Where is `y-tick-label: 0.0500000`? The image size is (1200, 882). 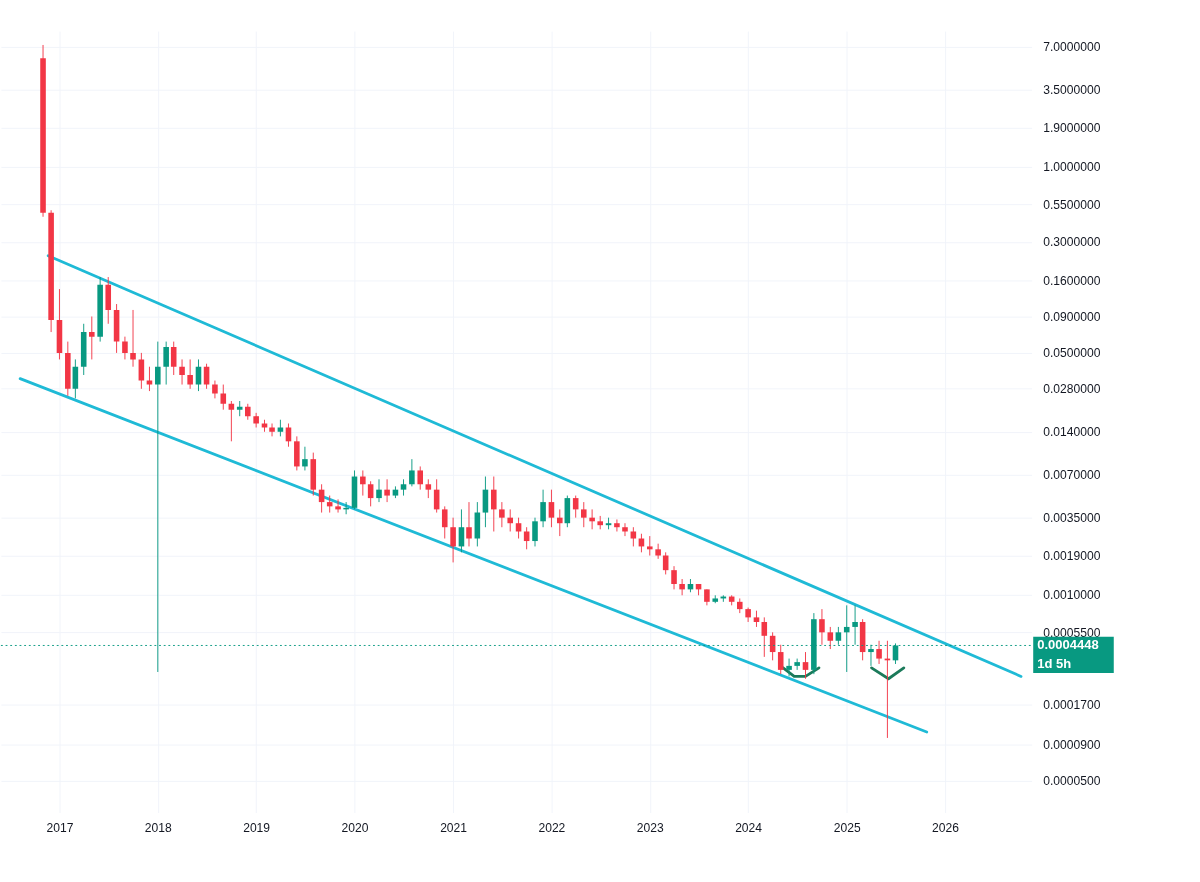 y-tick-label: 0.0500000 is located at coordinates (1072, 353).